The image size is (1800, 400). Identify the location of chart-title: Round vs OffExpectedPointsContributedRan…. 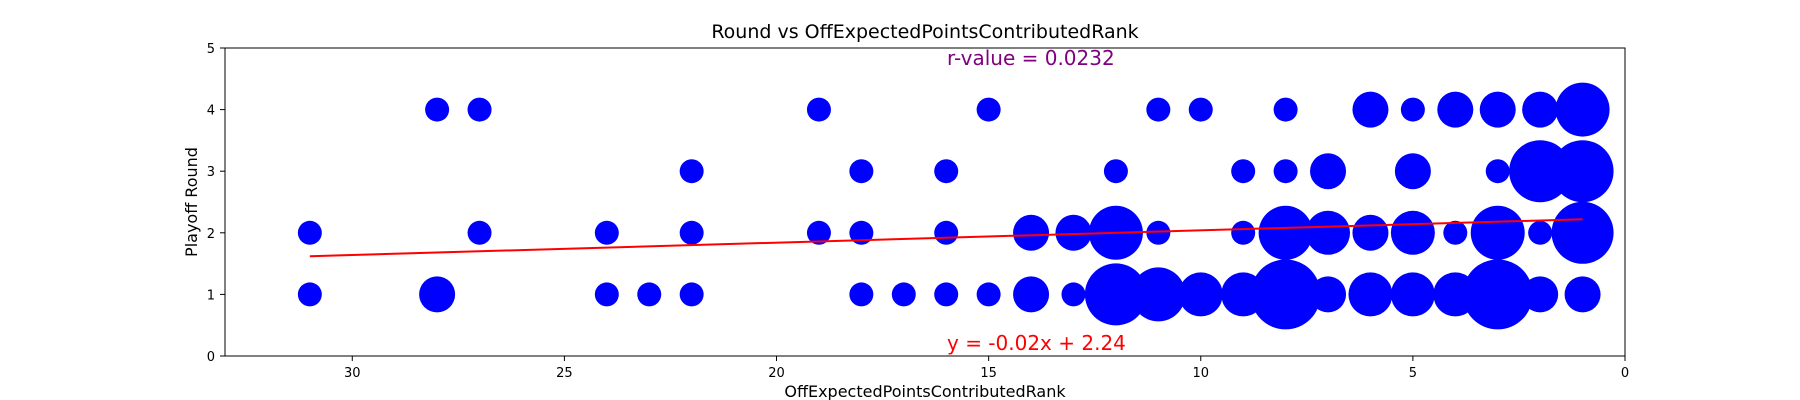
(924, 32).